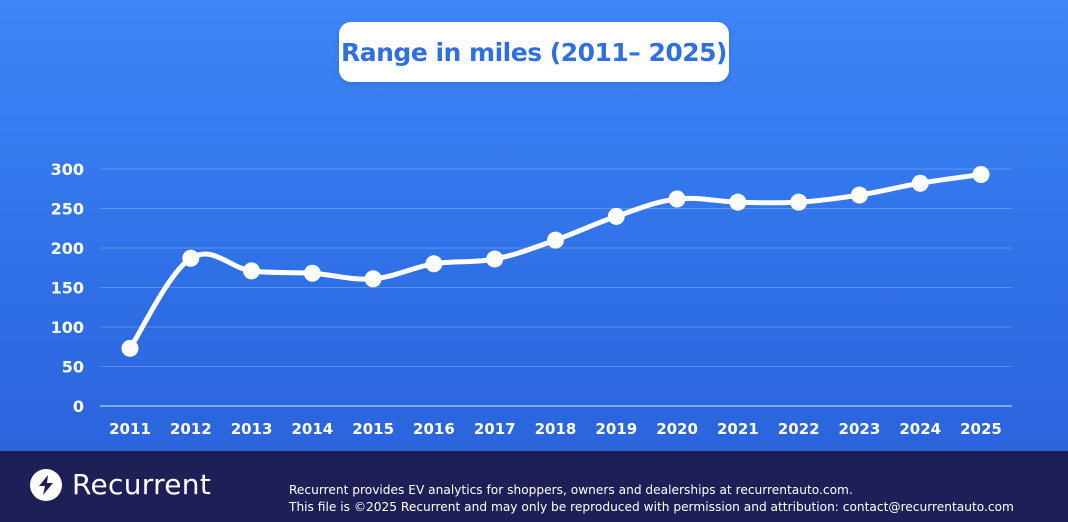  Describe the element at coordinates (434, 264) in the screenshot. I see `data-point-2016` at that location.